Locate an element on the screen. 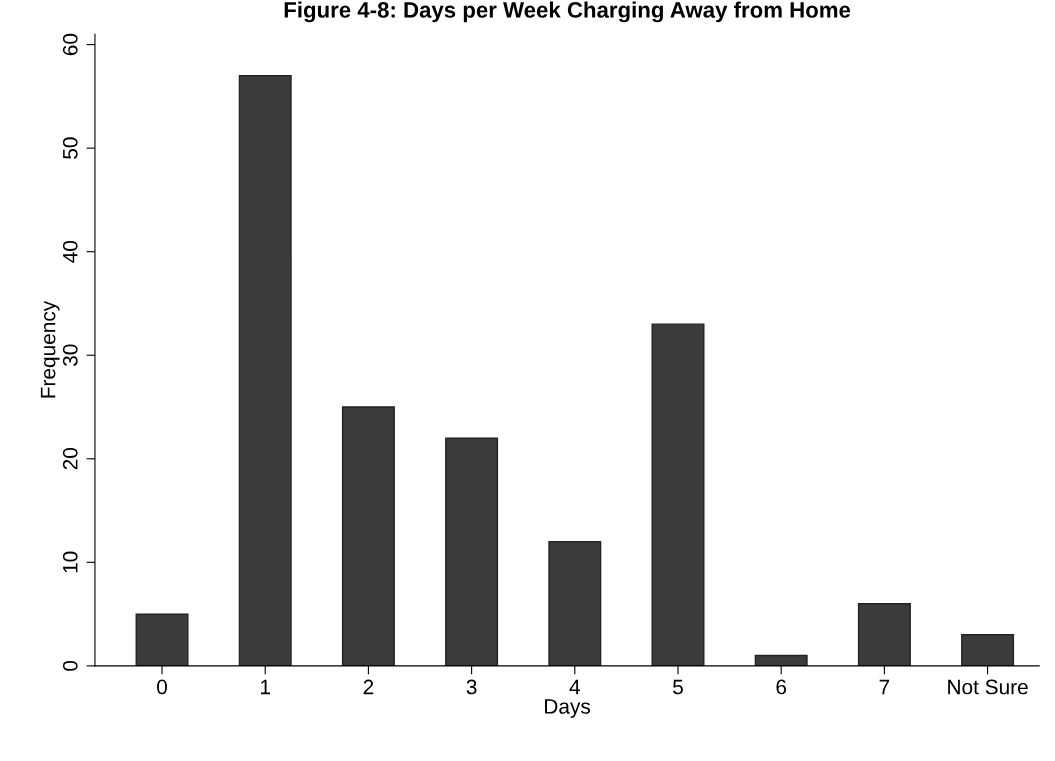 Image resolution: width=1055 pixels, height=761 pixels. y-tick-label: 40 is located at coordinates (70, 251).